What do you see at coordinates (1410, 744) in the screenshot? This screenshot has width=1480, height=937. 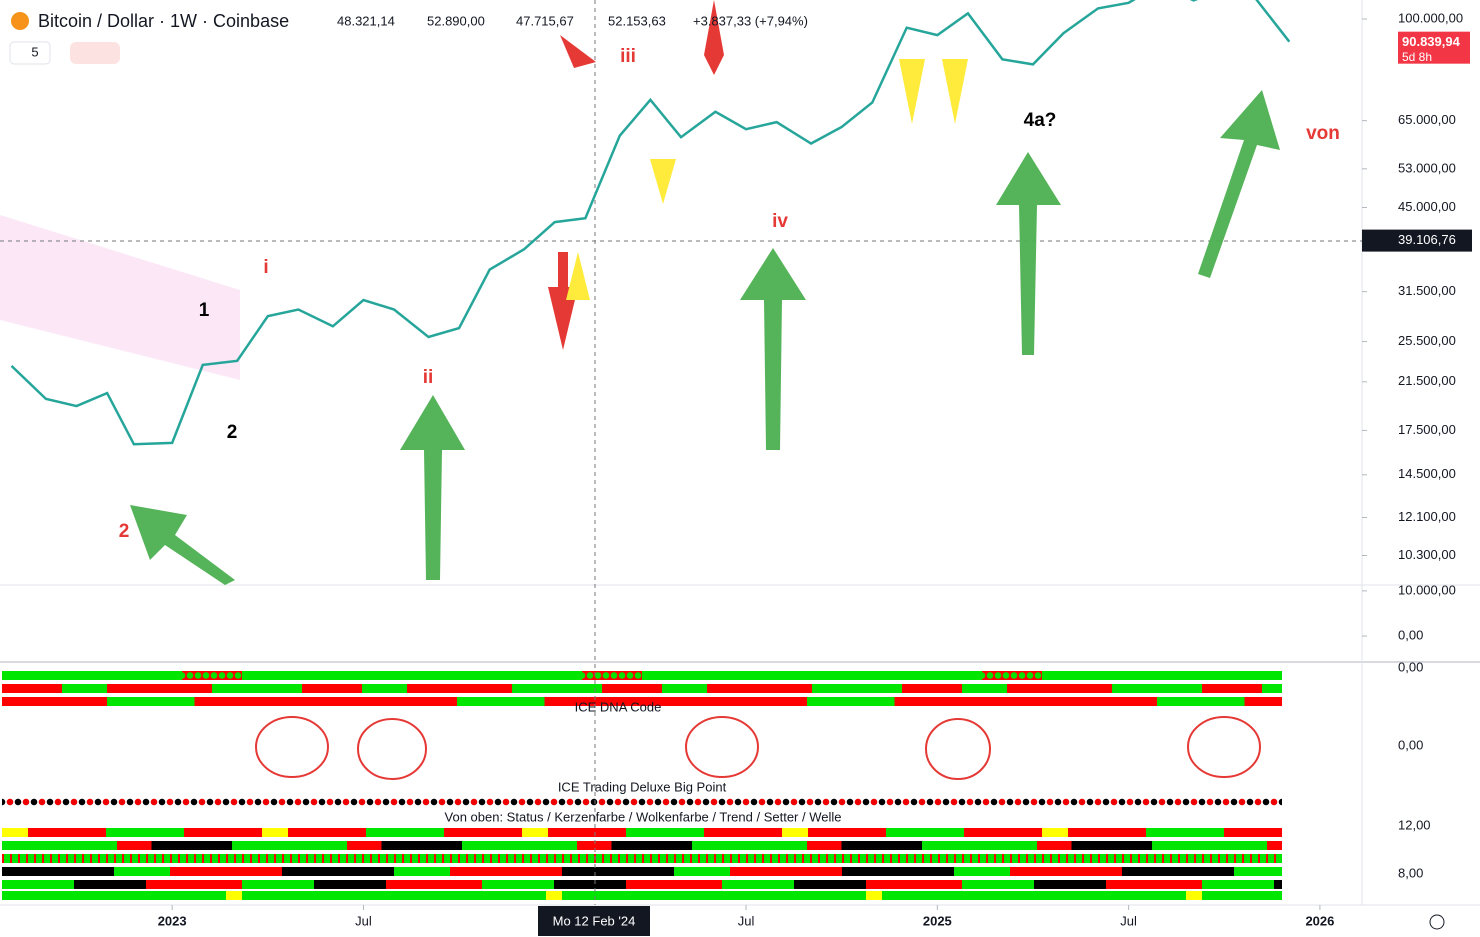 I see `dna-axis-label: 0,00` at bounding box center [1410, 744].